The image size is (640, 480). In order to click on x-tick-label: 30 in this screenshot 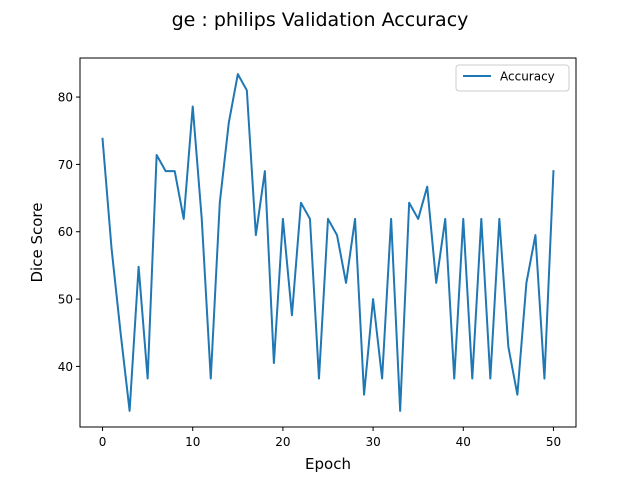, I will do `click(372, 442)`.